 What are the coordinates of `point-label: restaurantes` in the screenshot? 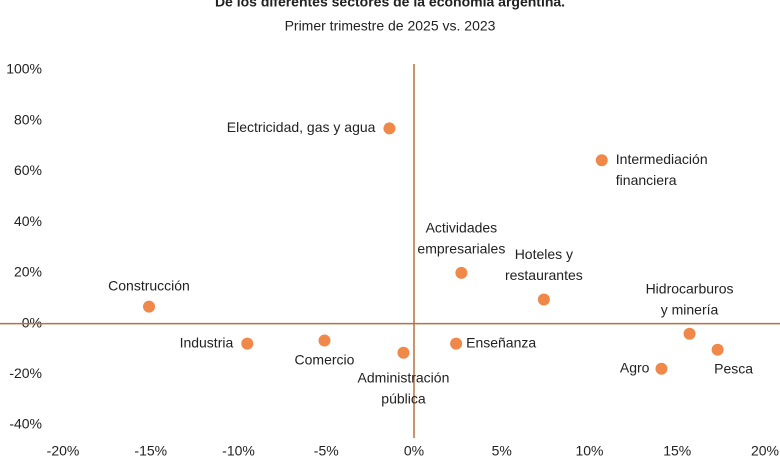 It's located at (544, 275).